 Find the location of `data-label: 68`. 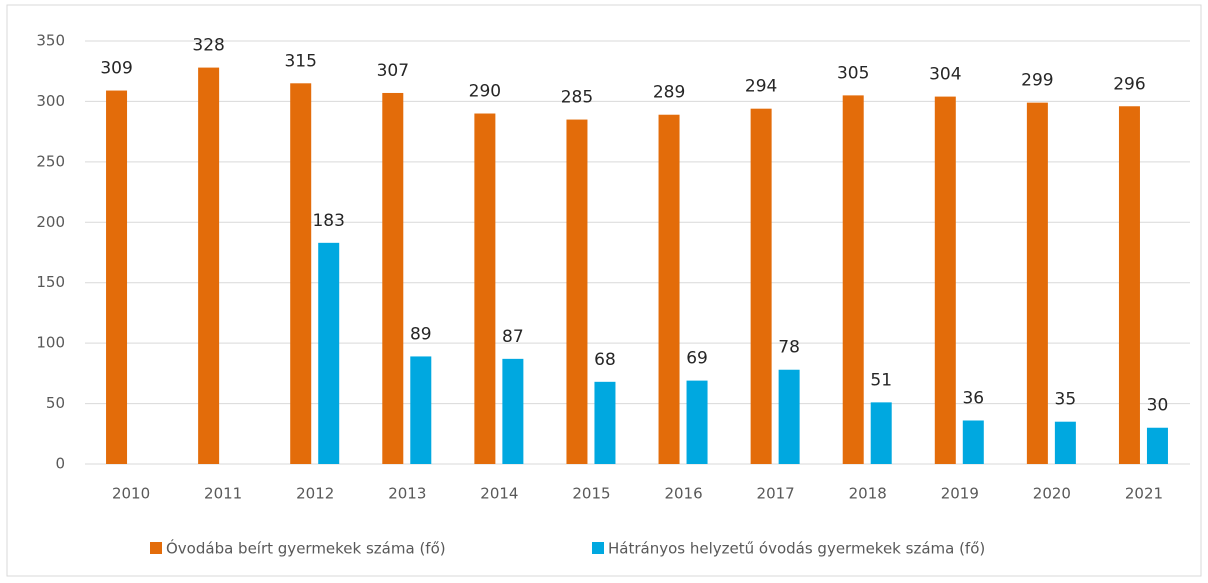

data-label: 68 is located at coordinates (605, 360).